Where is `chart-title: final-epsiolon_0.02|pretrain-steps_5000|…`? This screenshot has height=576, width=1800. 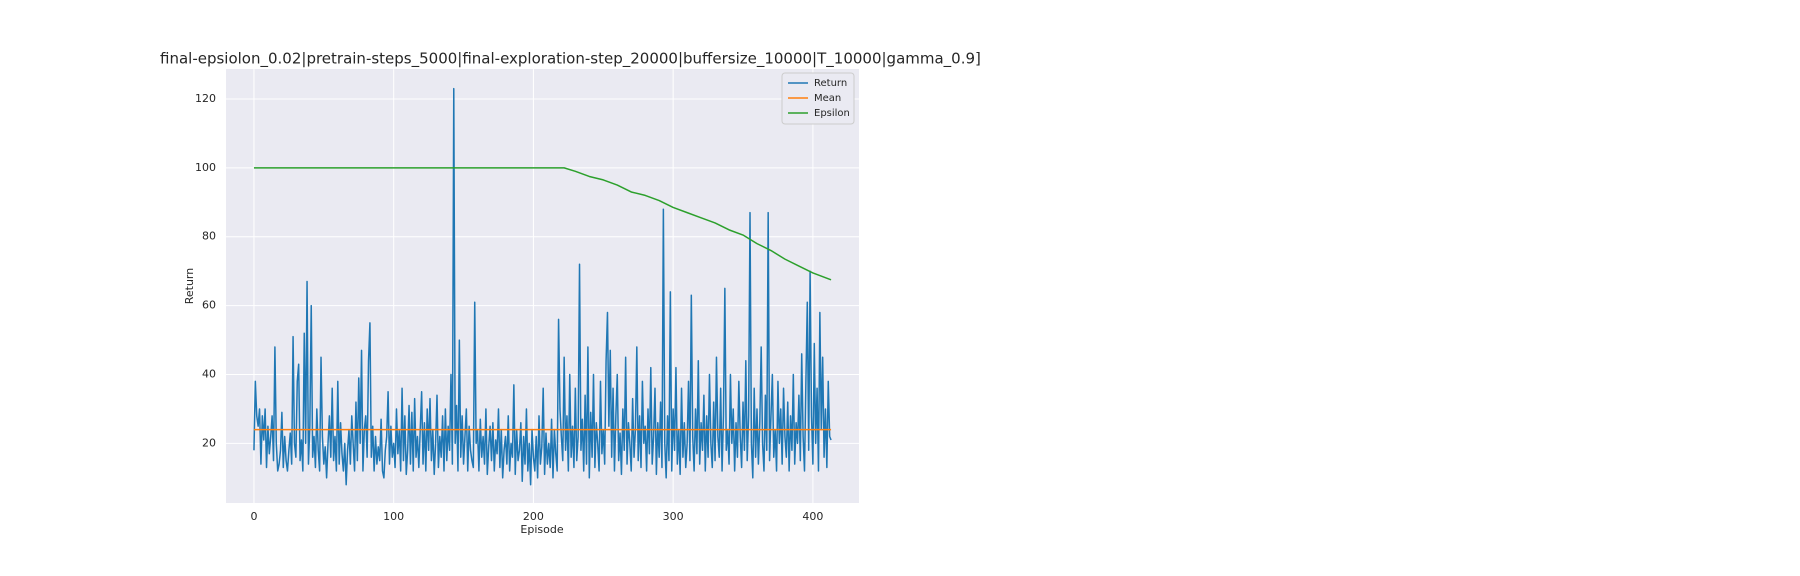
chart-title: final-epsiolon_0.02|pretrain-steps_5000|… is located at coordinates (570, 59).